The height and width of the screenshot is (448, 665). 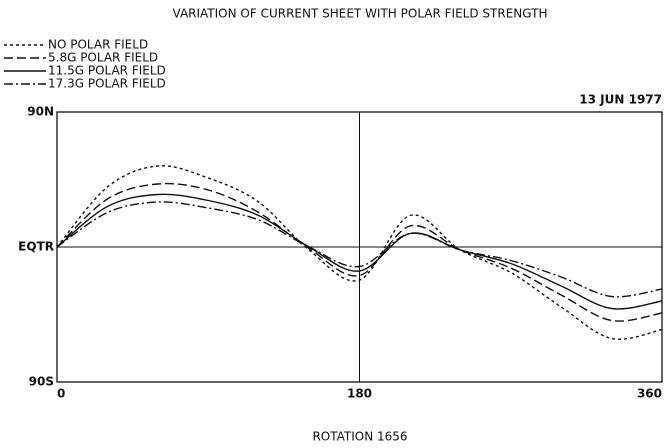 What do you see at coordinates (107, 71) in the screenshot?
I see `legend-label: 11.5G POLAR FIELD` at bounding box center [107, 71].